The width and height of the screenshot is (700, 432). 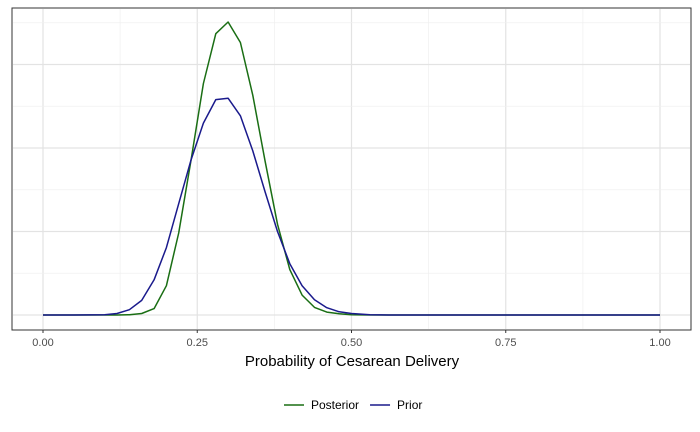 I want to click on x-tick-label: 0.50, so click(x=351, y=343).